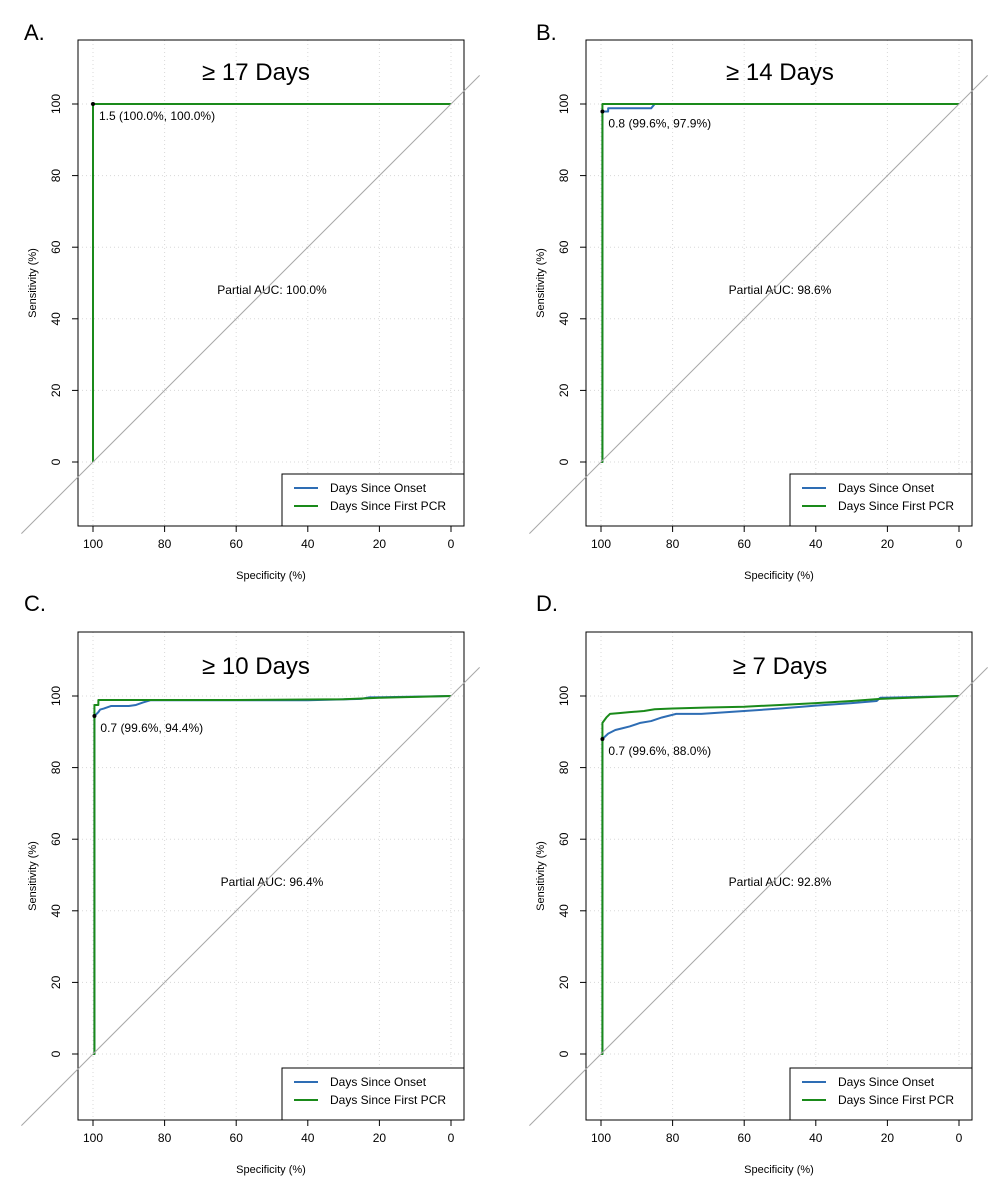  I want to click on panel-letter: A., so click(34, 32).